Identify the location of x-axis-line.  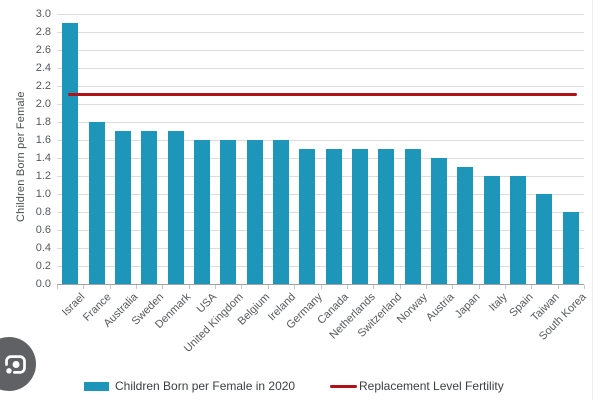
(320, 284).